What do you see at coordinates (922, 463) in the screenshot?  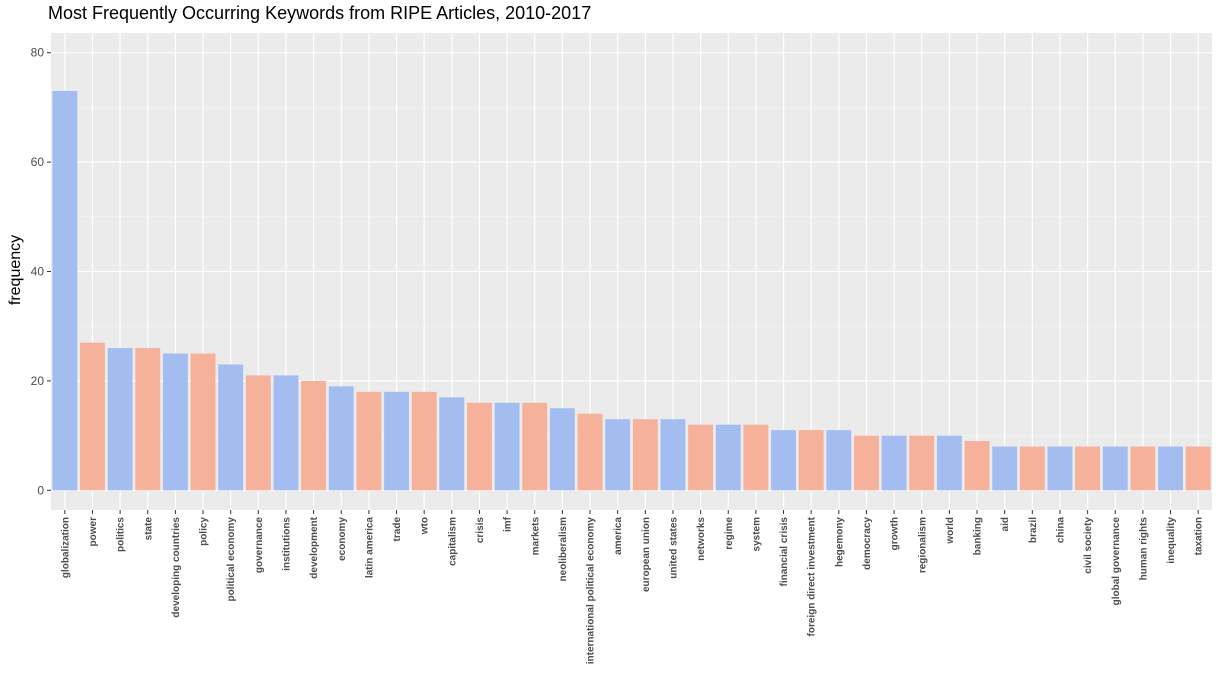 I see `bar-regionalism` at bounding box center [922, 463].